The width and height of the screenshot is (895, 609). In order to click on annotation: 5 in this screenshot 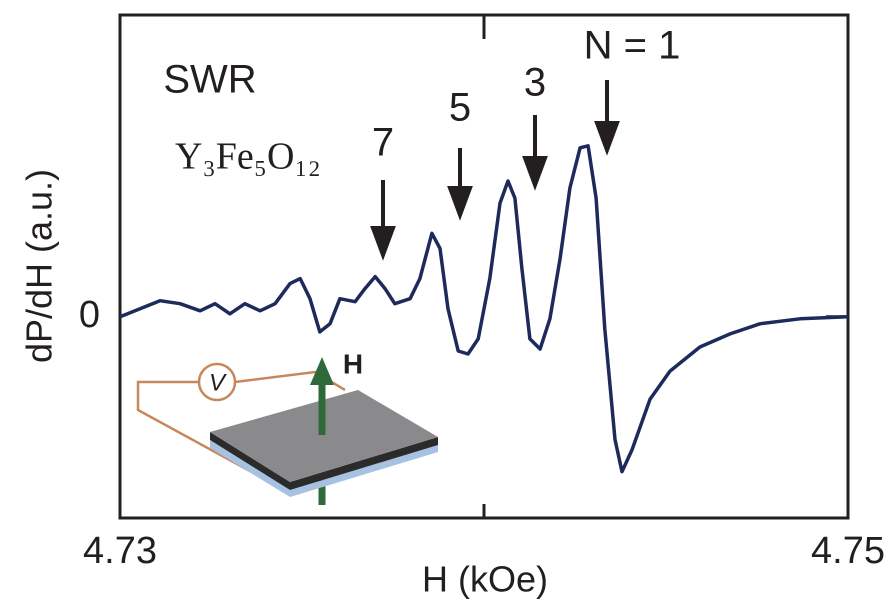, I will do `click(460, 108)`.